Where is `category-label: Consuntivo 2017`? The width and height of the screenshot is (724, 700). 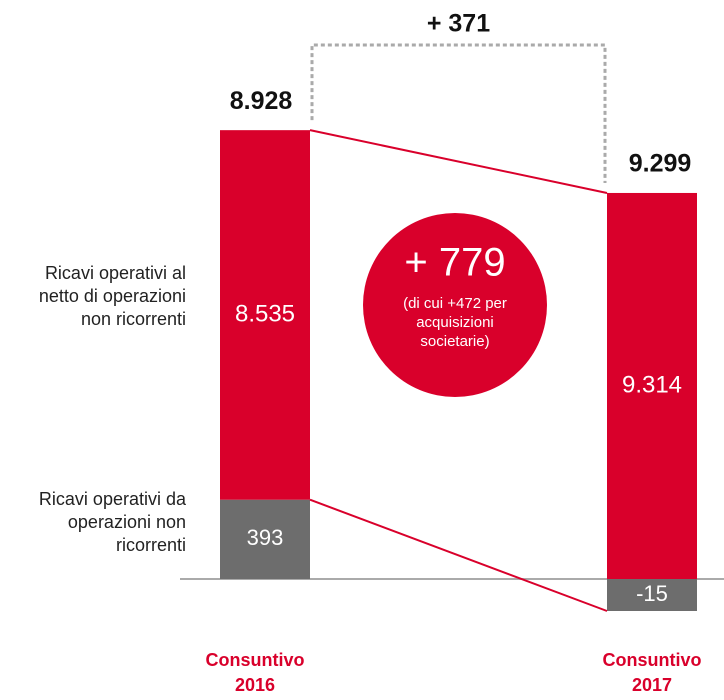
category-label: Consuntivo 2017 is located at coordinates (652, 672).